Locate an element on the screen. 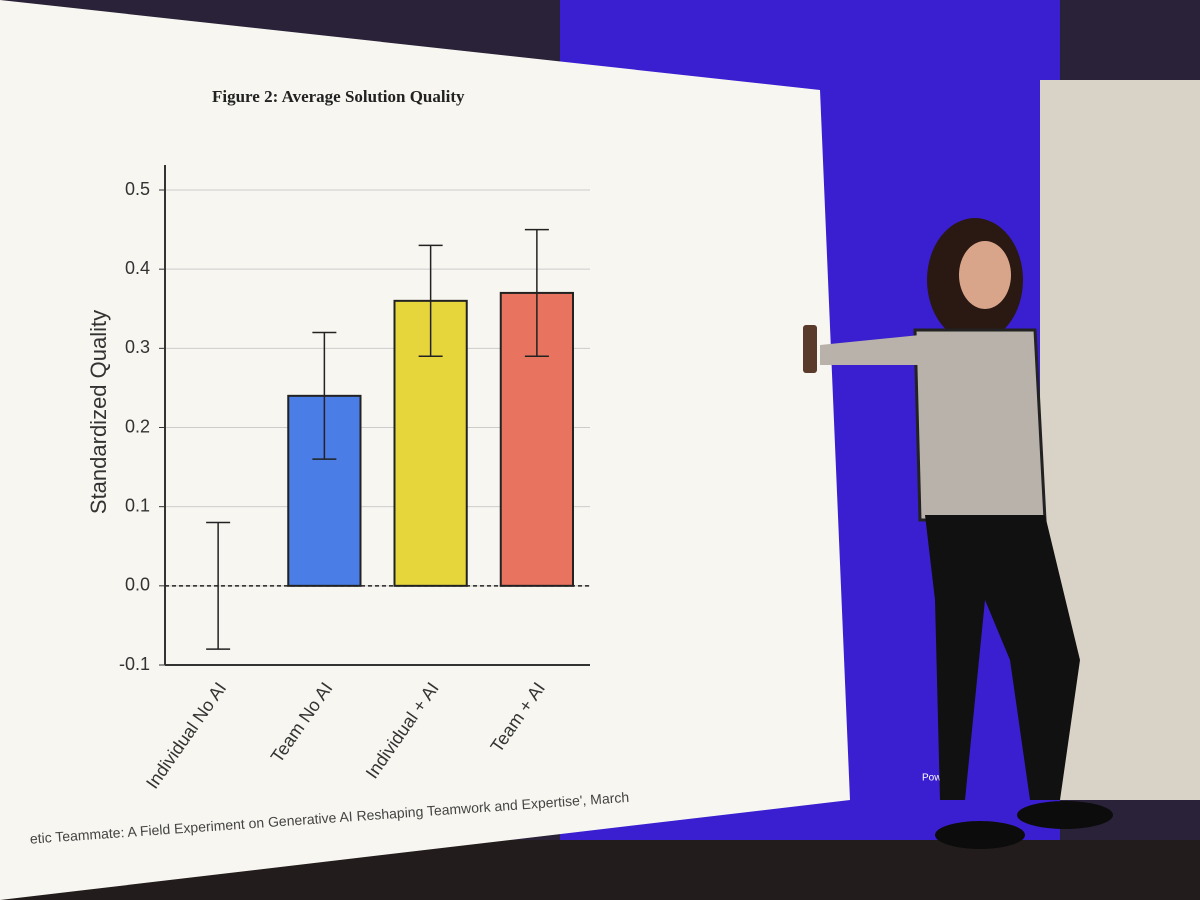 The height and width of the screenshot is (900, 1200). shirt is located at coordinates (980, 425).